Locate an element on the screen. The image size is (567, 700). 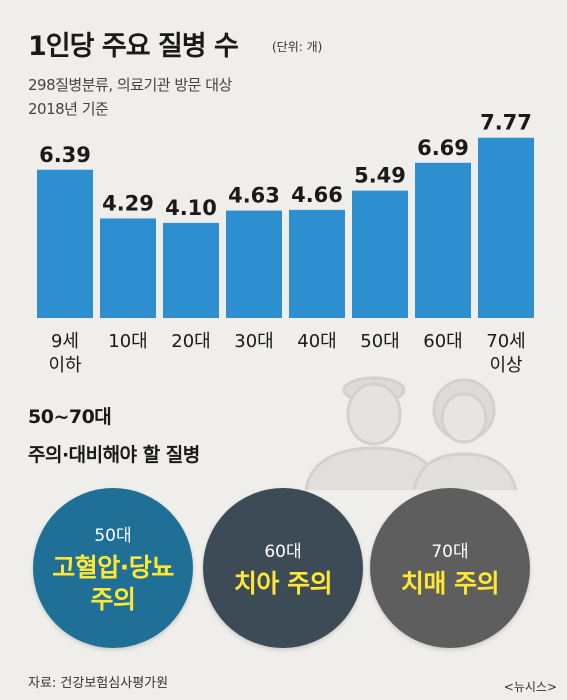
value-label-7: 7.77 is located at coordinates (506, 123).